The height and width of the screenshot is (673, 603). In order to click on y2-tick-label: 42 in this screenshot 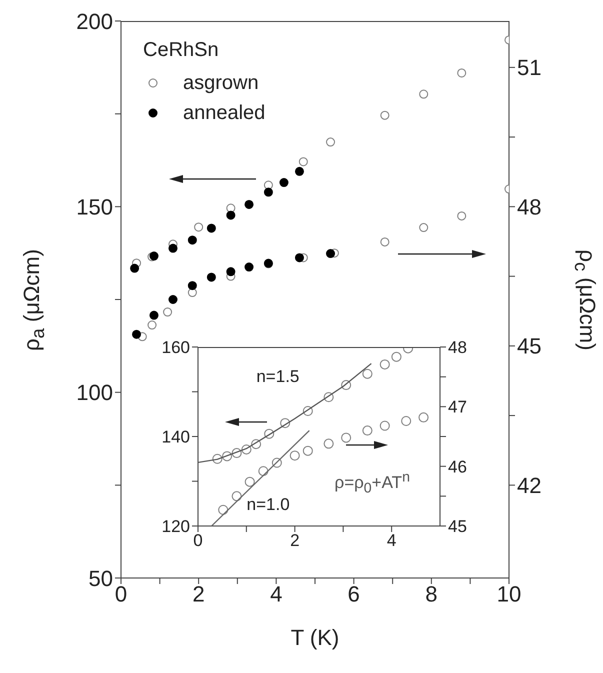, I will do `click(529, 485)`.